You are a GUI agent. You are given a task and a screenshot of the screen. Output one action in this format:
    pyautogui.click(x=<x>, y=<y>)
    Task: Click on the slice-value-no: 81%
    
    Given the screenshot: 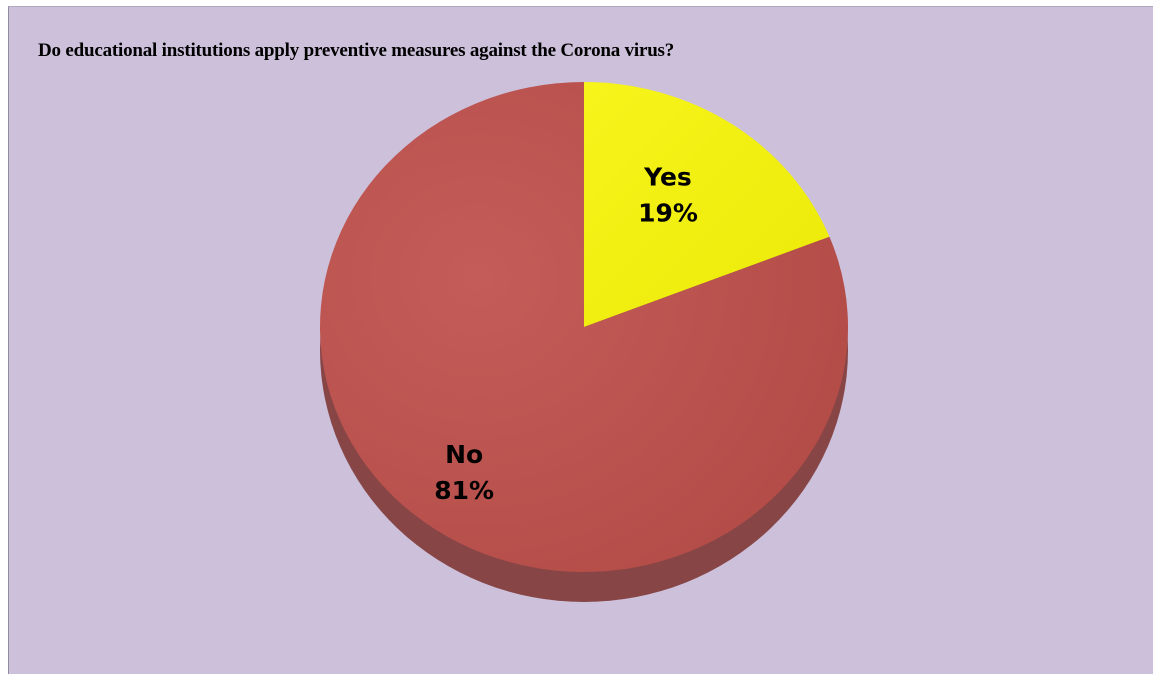 What is the action you would take?
    pyautogui.click(x=464, y=490)
    